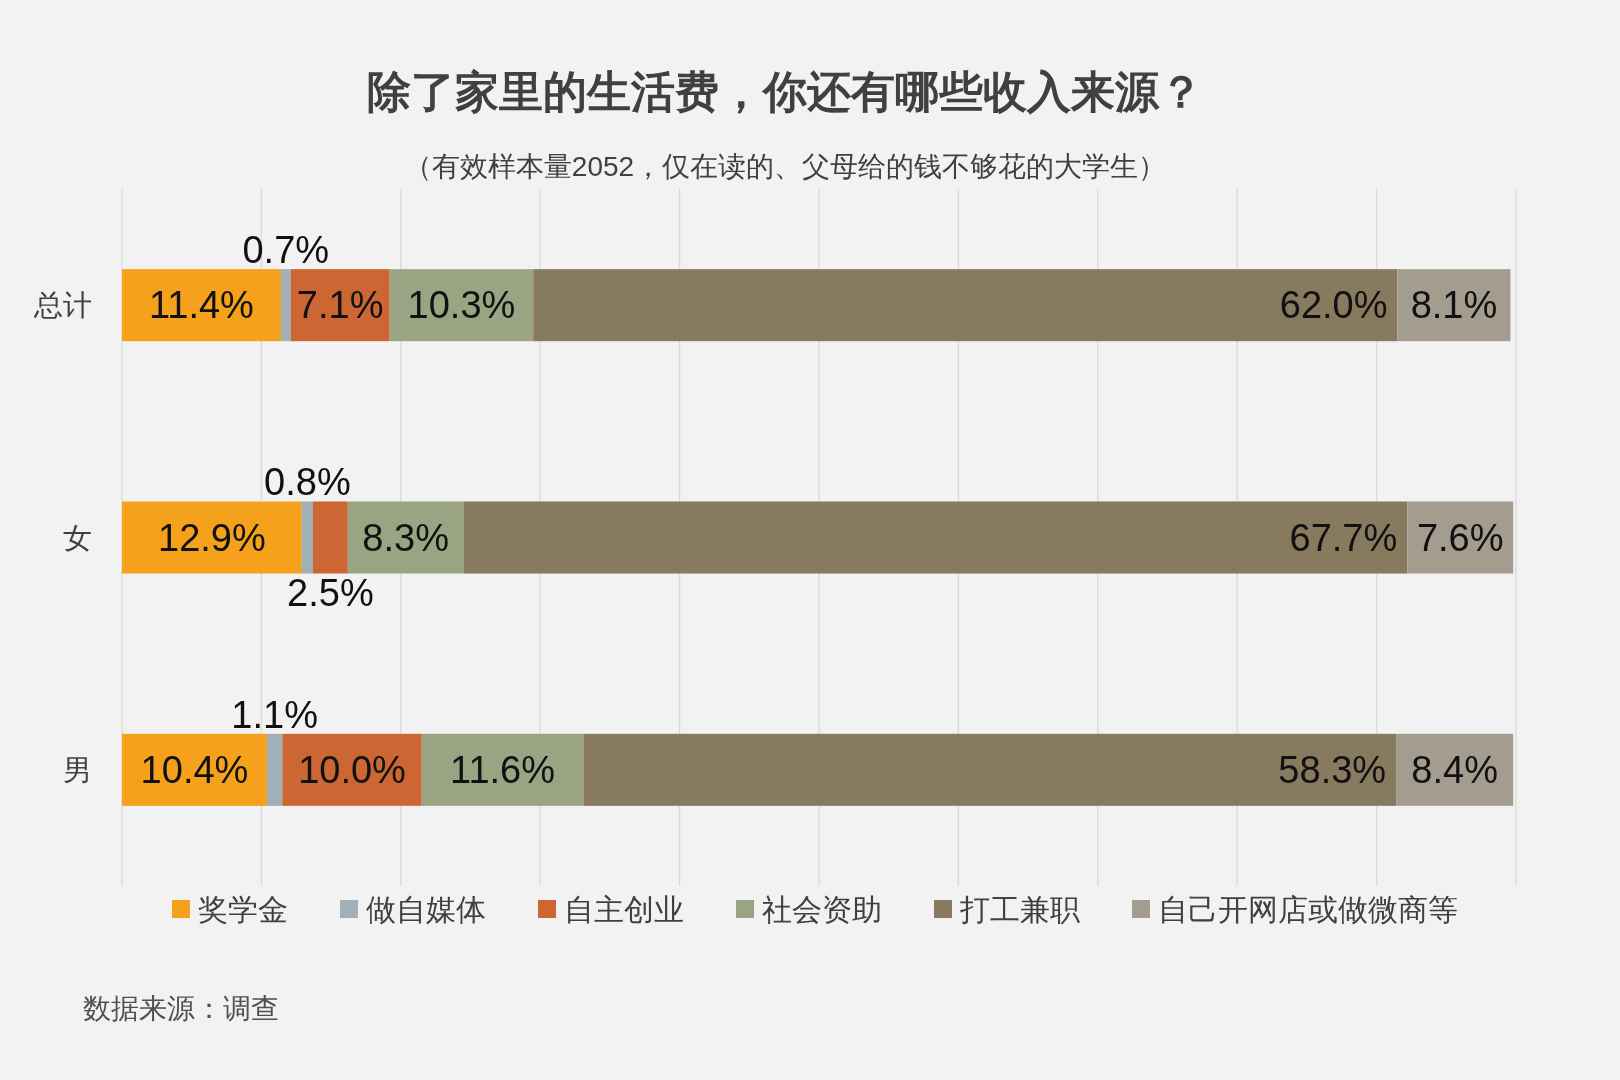 The image size is (1620, 1080). I want to click on data-label: 10.4%, so click(194, 769).